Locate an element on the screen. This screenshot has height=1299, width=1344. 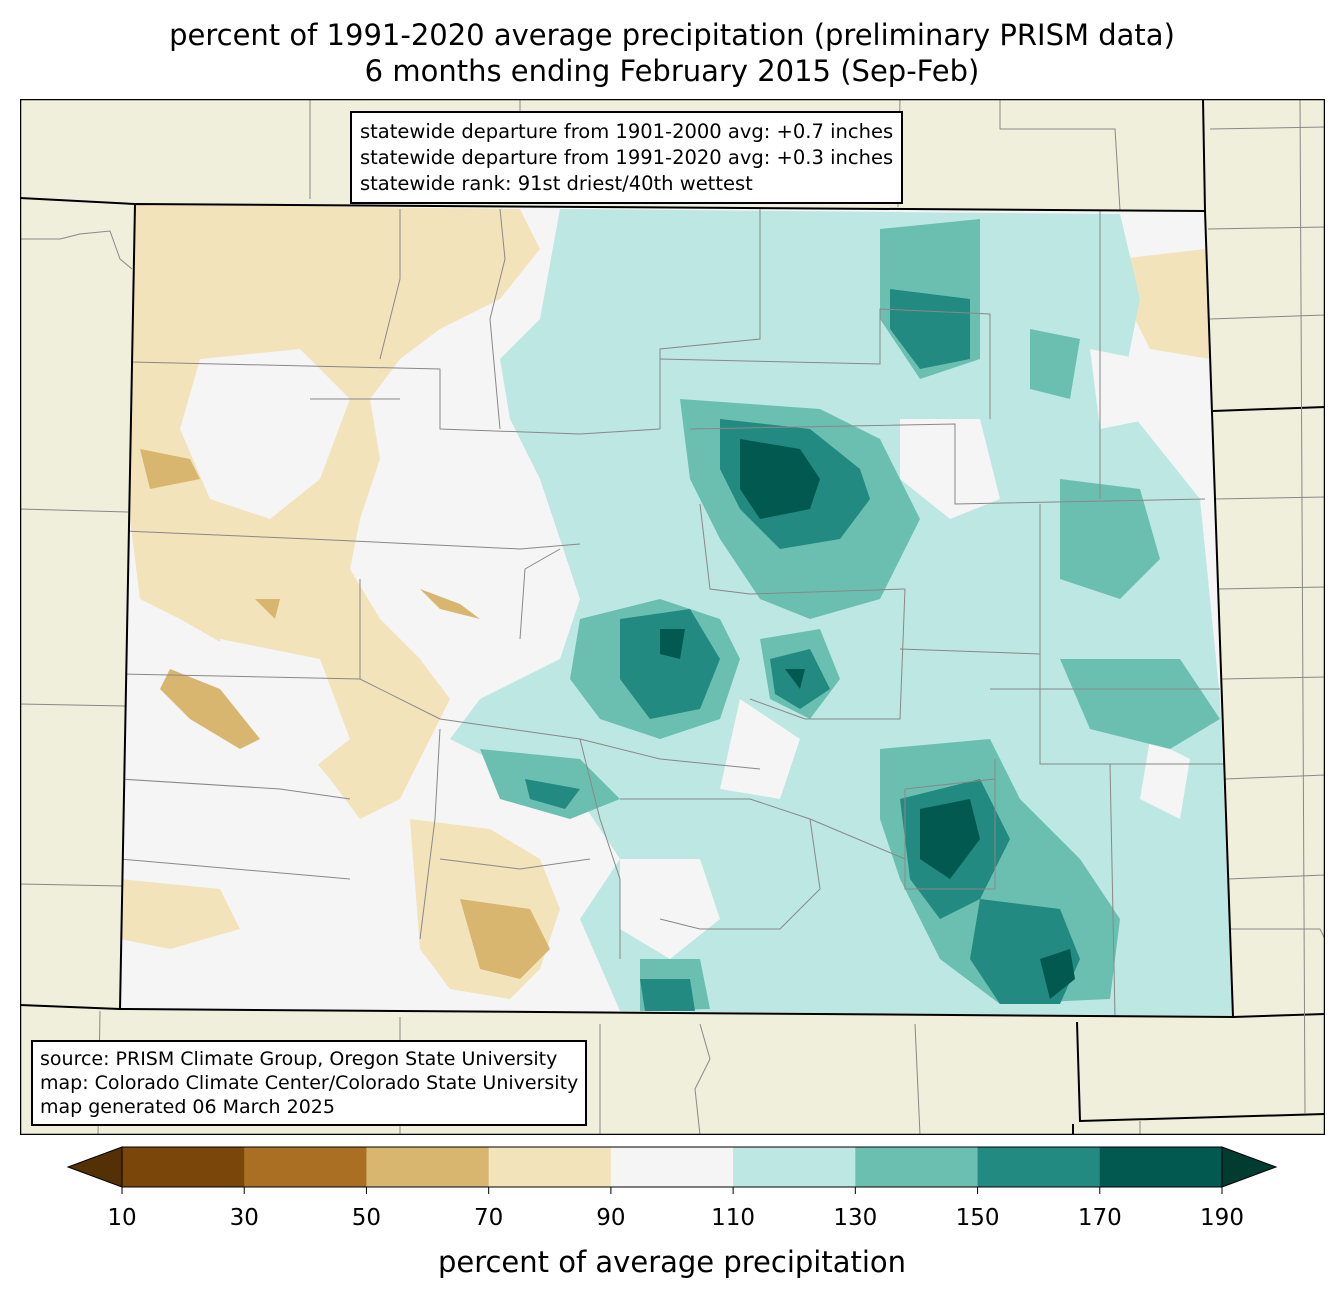
map-subtitle: 6 months ending February 2015 (Sep-Feb) is located at coordinates (672, 71).